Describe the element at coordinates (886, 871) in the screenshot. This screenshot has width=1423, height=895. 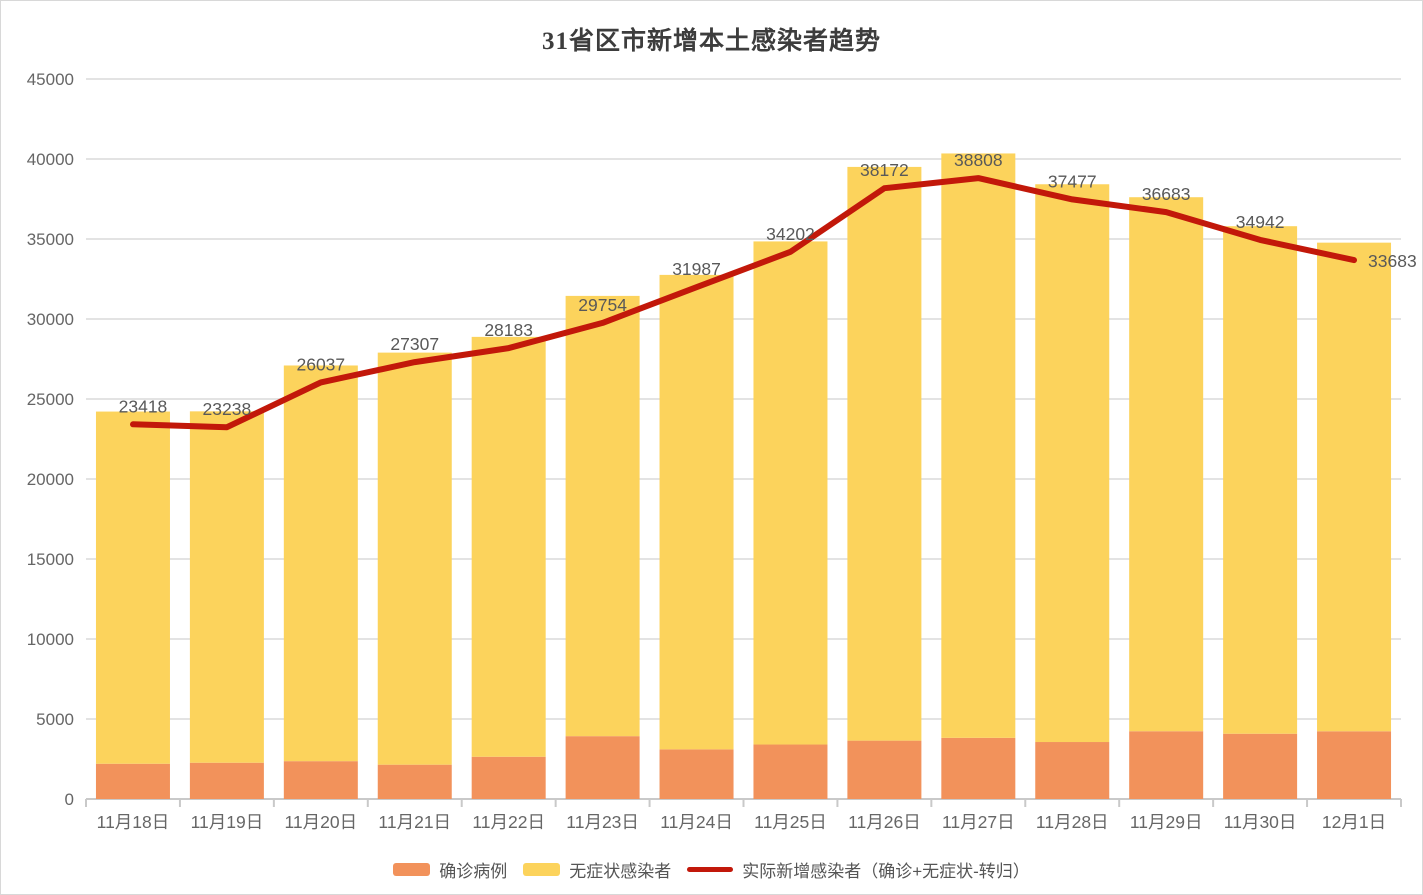
I see `legend-label-actual-line: 实际新增感染者（确诊+无症状-转归）` at that location.